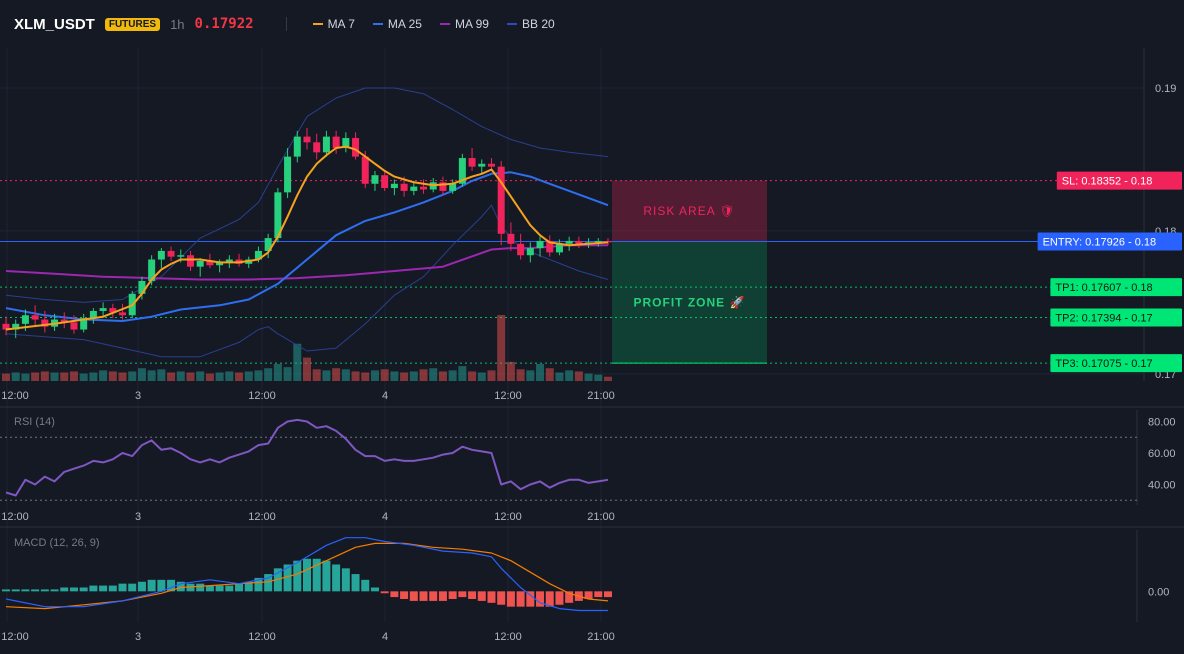 The height and width of the screenshot is (654, 1184). I want to click on legend-ma7: MA 7, so click(333, 24).